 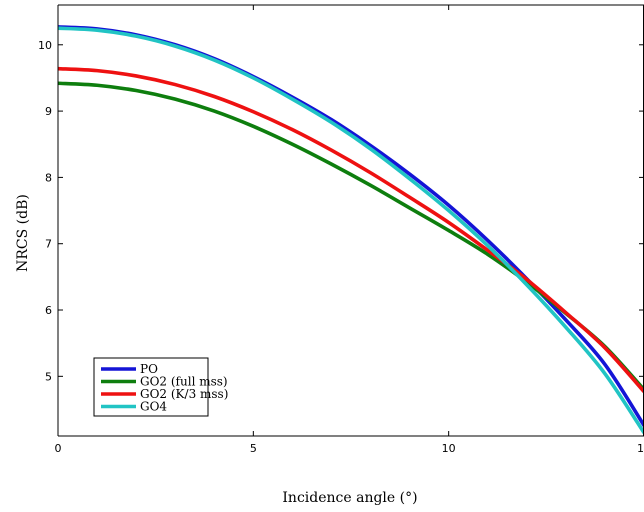 What do you see at coordinates (45, 45) in the screenshot?
I see `y-tick-label: 10` at bounding box center [45, 45].